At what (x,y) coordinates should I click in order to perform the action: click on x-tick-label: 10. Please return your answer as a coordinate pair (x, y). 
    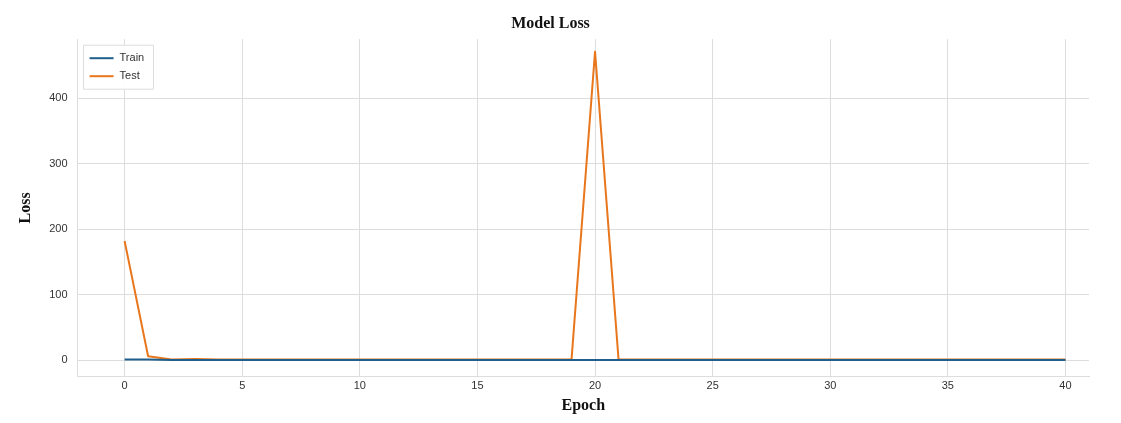
    Looking at the image, I should click on (359, 385).